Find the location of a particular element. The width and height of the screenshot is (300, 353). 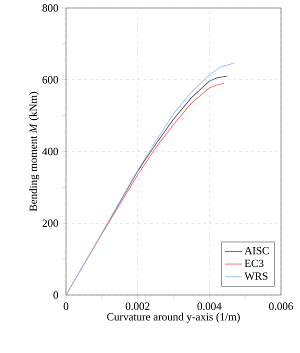

x-tick-label: 0.006 is located at coordinates (281, 306).